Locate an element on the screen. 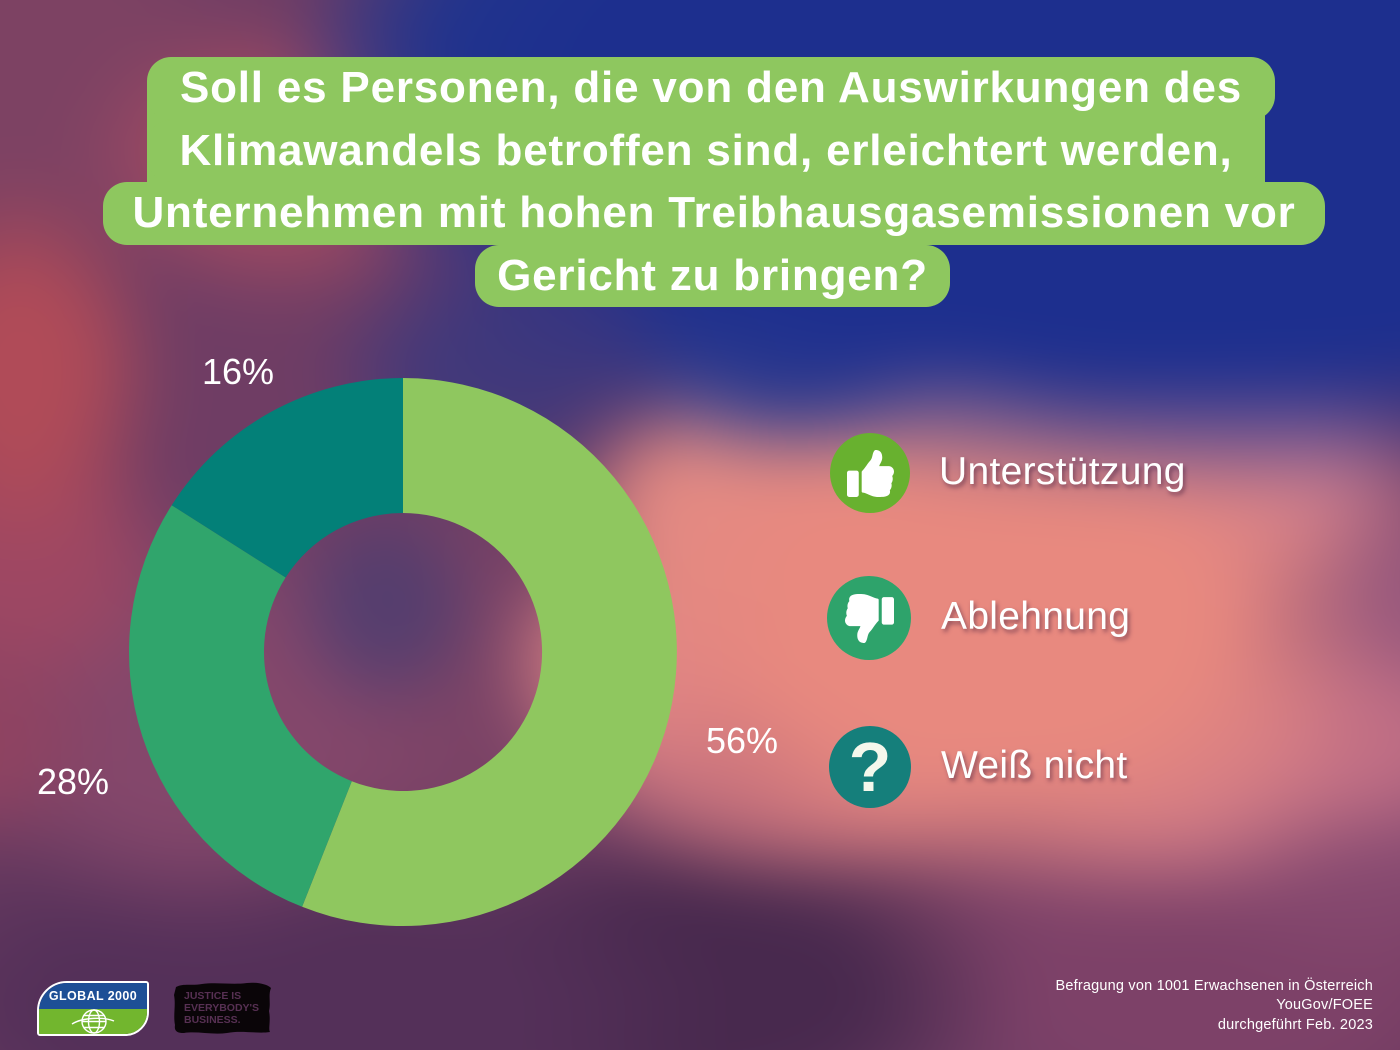 This screenshot has height=1050, width=1400. svg-text: EVERYBODY'S is located at coordinates (221, 1008).